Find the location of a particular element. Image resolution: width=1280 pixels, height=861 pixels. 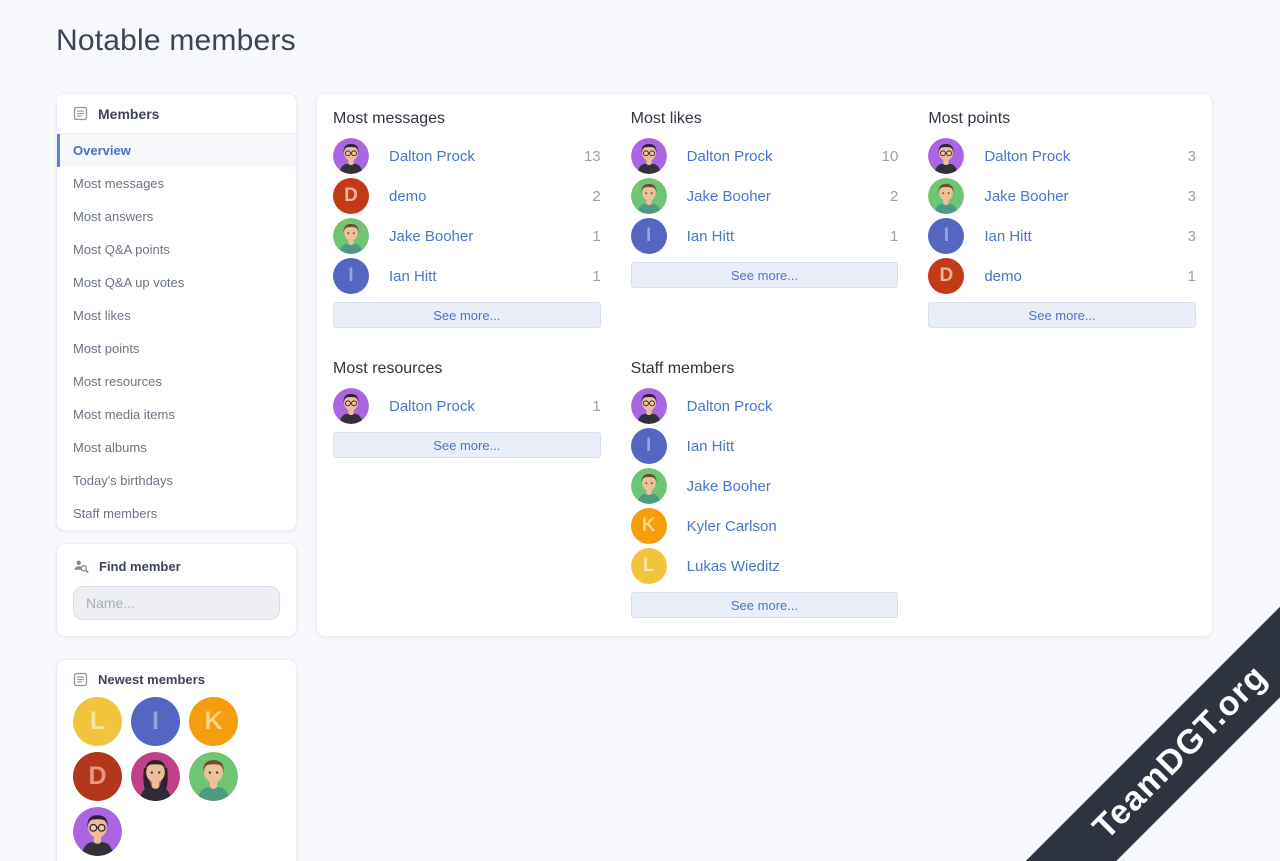

sidebar-item-most-points: Most points is located at coordinates (106, 348).